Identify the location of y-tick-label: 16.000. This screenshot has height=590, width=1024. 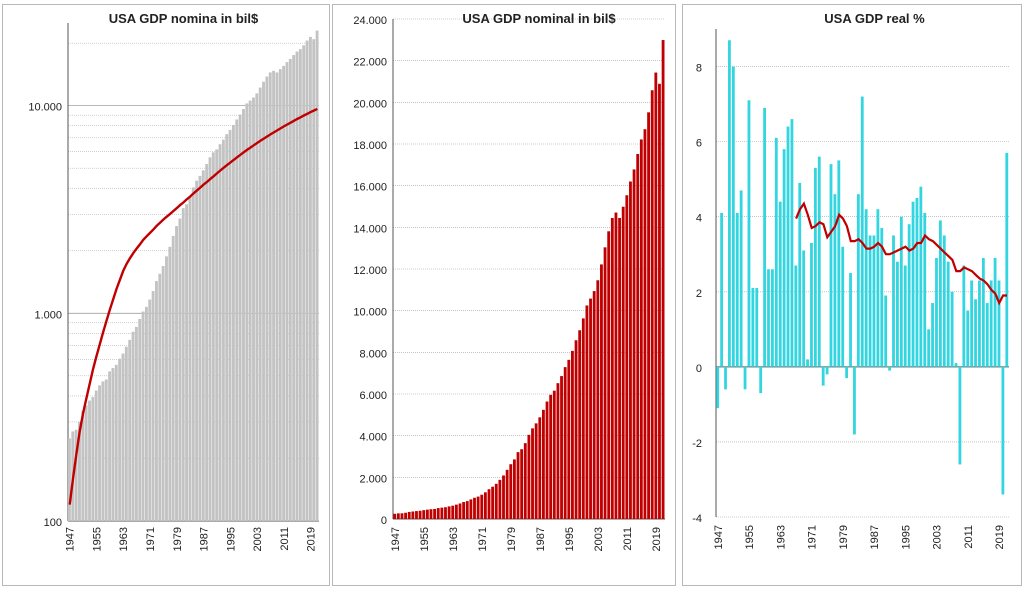
(370, 188).